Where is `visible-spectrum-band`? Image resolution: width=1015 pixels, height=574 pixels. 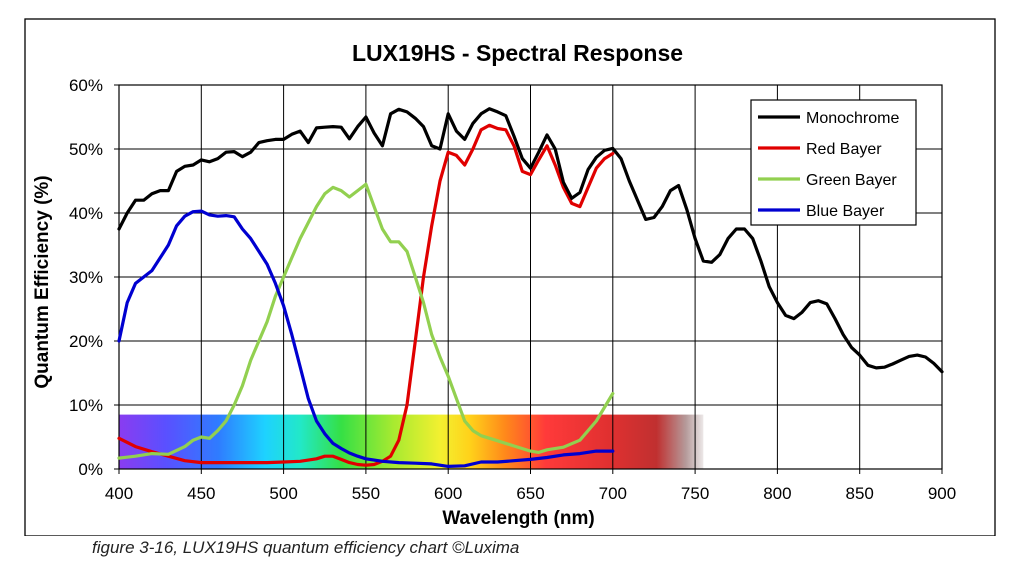
visible-spectrum-band is located at coordinates (411, 441).